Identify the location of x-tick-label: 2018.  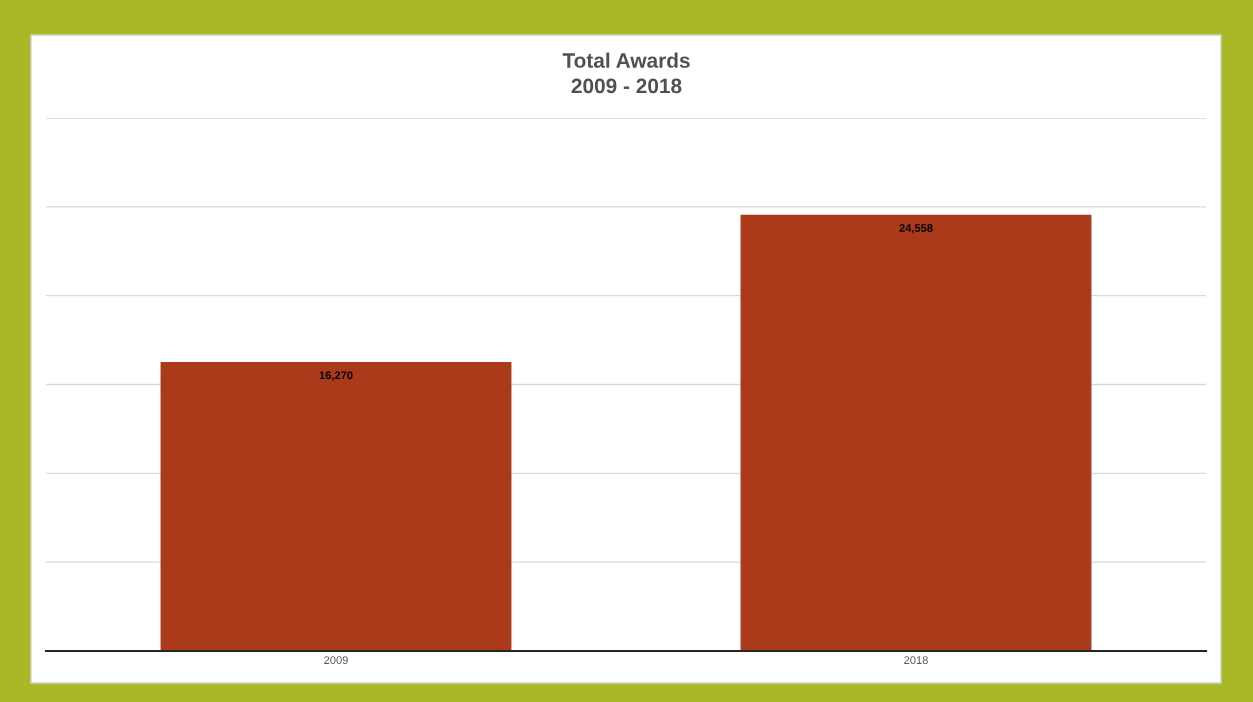
(916, 660).